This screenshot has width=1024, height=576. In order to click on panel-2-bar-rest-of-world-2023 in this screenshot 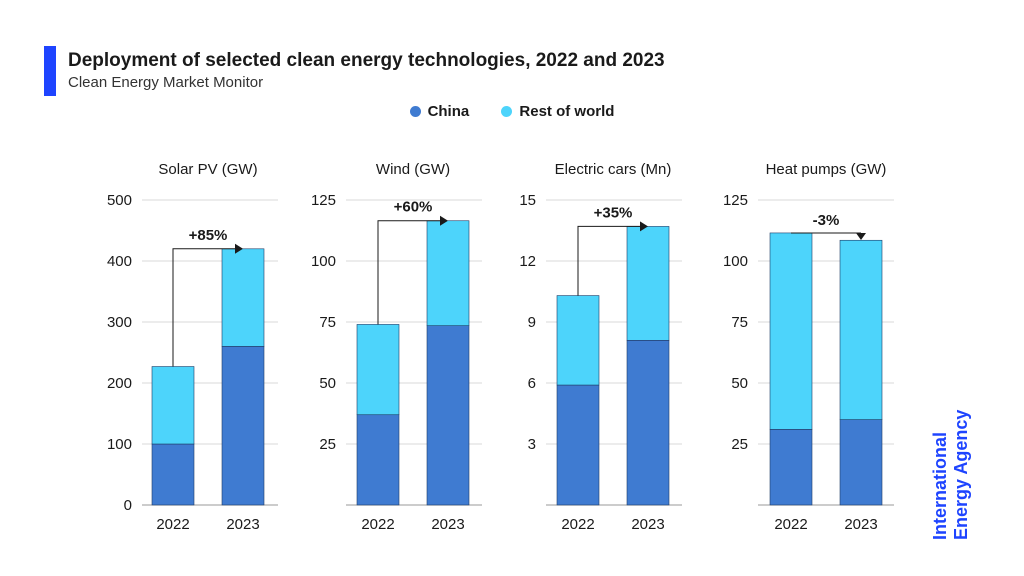, I will do `click(448, 273)`.